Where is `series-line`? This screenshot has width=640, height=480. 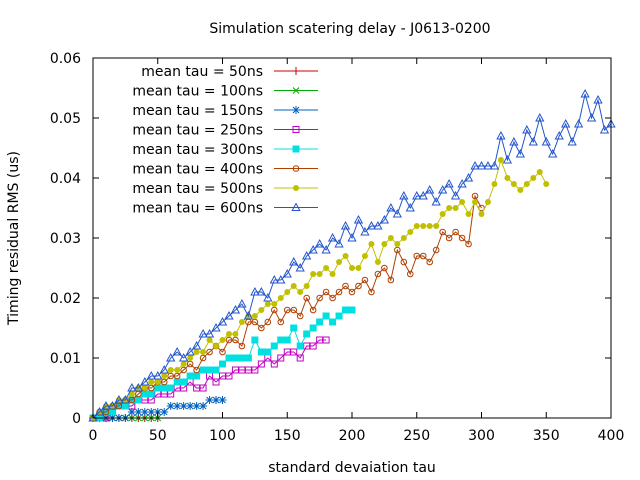 series-line is located at coordinates (210, 379).